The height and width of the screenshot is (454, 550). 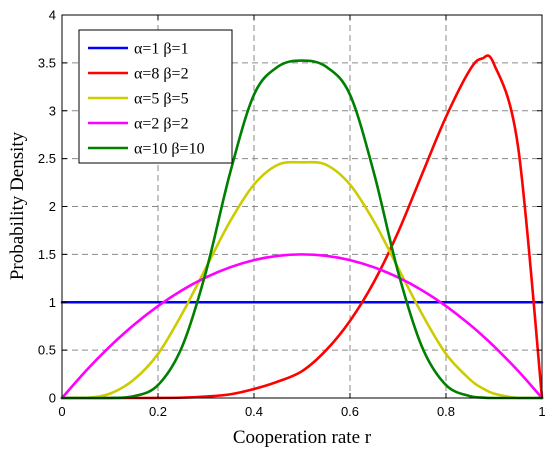 What do you see at coordinates (47, 350) in the screenshot?
I see `y-tick-label: 0.5` at bounding box center [47, 350].